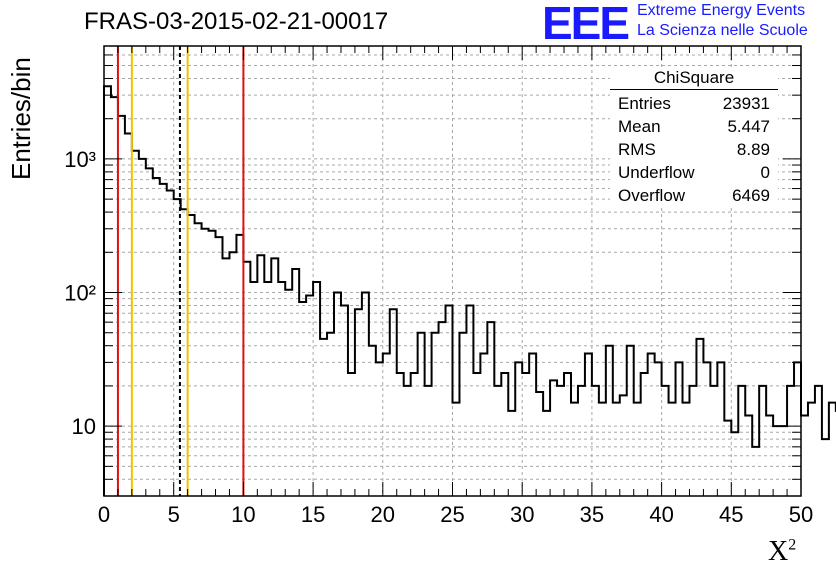 This screenshot has width=836, height=572. Describe the element at coordinates (652, 195) in the screenshot. I see `stats-label: Overflow` at that location.